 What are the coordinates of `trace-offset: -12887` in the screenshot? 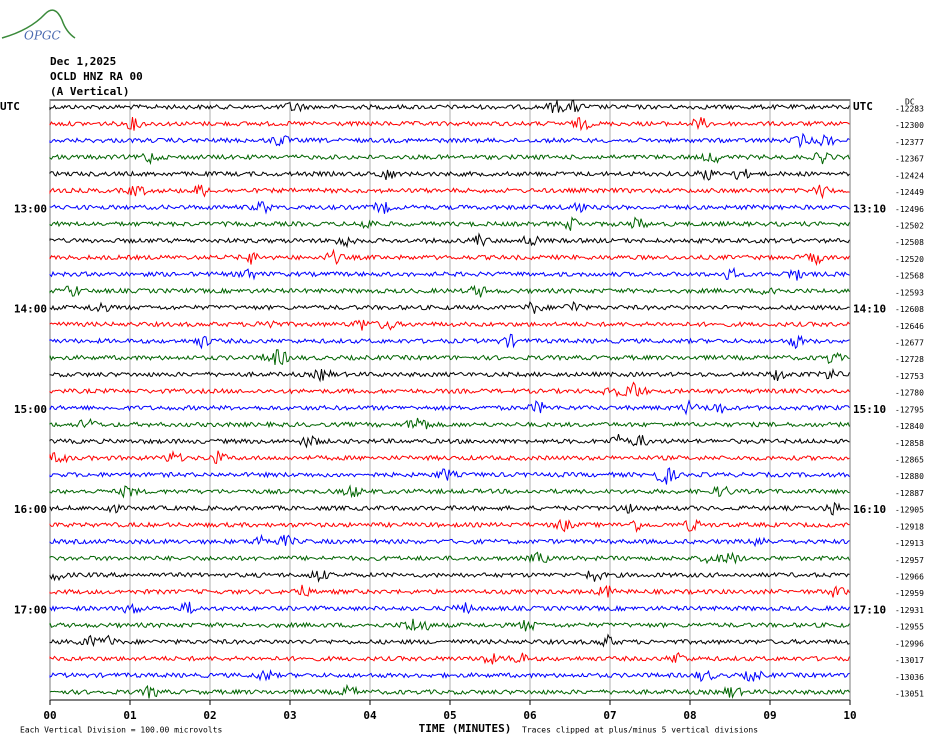 It's located at (909, 493).